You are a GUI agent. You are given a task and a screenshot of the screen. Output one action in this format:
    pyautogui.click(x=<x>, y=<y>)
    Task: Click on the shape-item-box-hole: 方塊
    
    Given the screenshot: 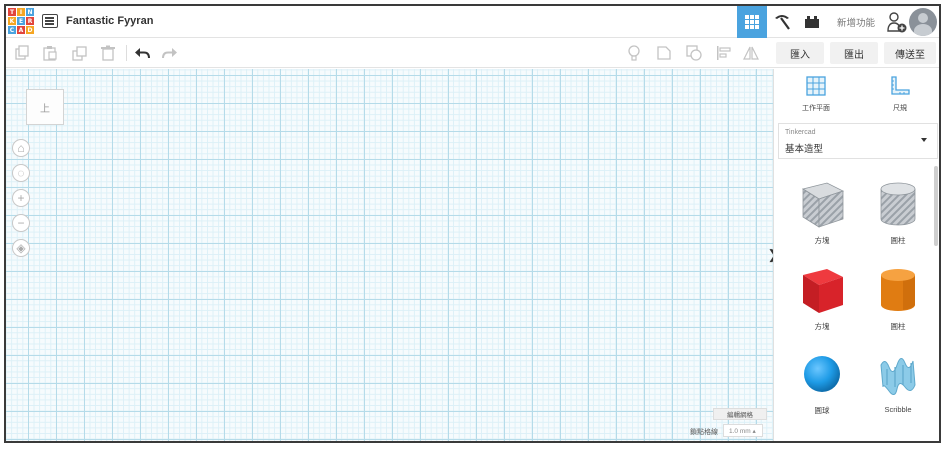 What is the action you would take?
    pyautogui.click(x=822, y=211)
    